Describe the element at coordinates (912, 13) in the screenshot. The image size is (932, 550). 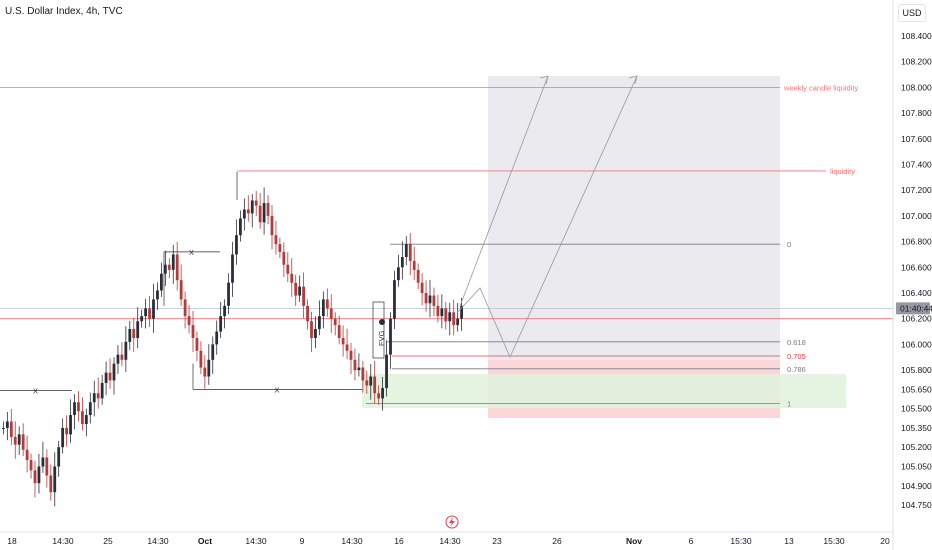
I see `currency-button: USD` at that location.